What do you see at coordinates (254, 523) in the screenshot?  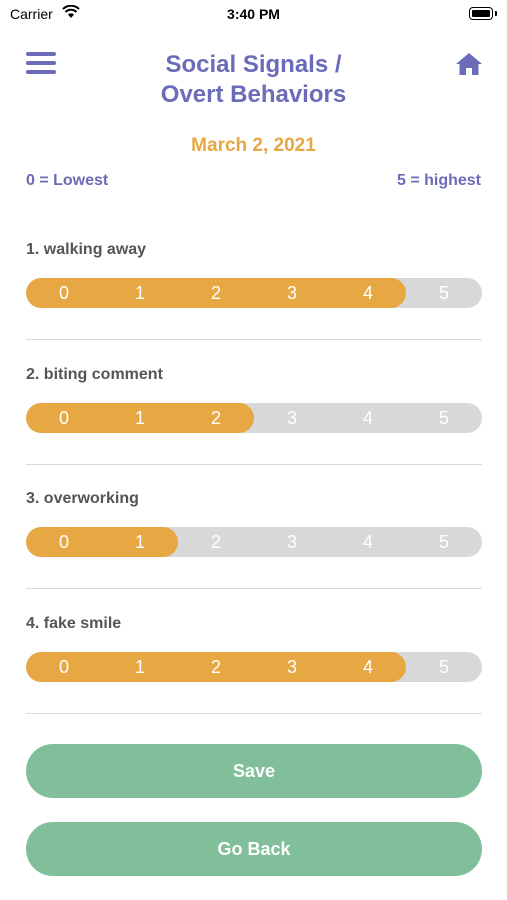 I see `question-overworking: 3. overworking 0 1 2 3 4 5` at bounding box center [254, 523].